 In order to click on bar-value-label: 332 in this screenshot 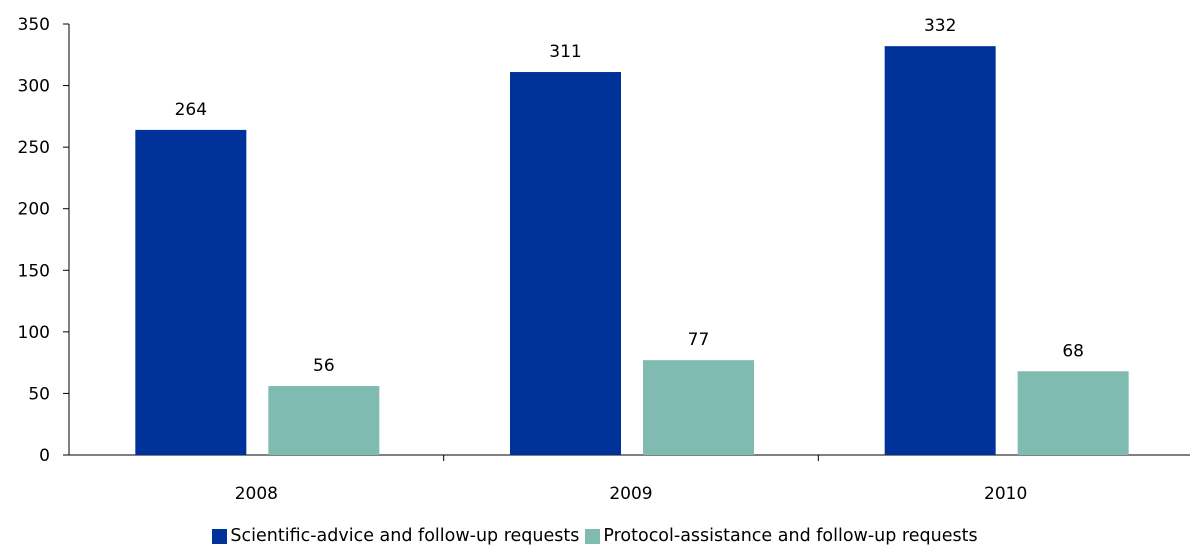, I will do `click(940, 26)`.